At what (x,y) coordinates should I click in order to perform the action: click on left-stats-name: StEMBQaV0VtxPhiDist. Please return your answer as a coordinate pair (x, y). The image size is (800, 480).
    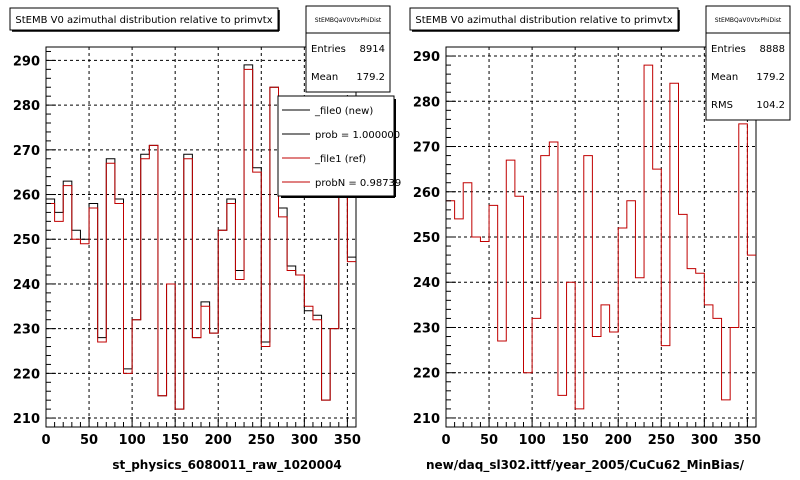
    Looking at the image, I should click on (348, 20).